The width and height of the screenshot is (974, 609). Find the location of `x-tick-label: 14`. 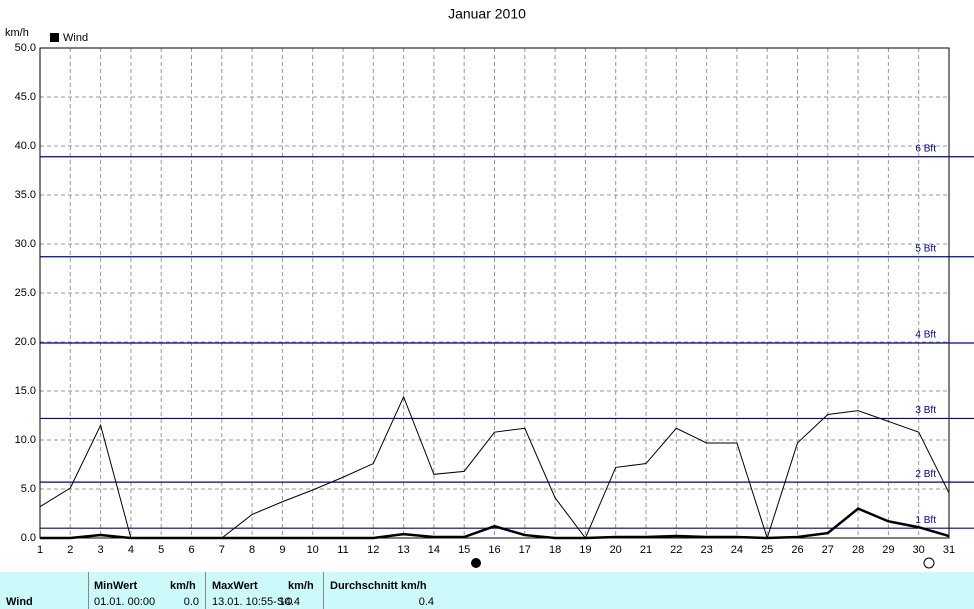

x-tick-label: 14 is located at coordinates (434, 550).